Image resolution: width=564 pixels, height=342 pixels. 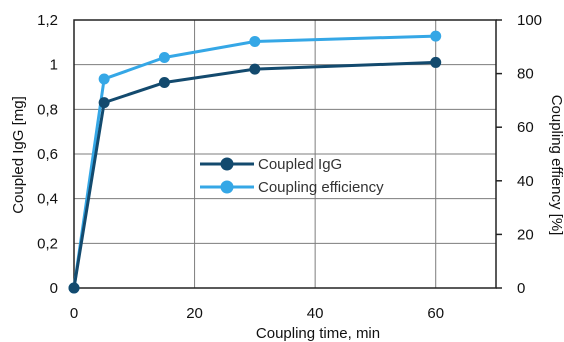 What do you see at coordinates (257, 313) in the screenshot?
I see `x-axis-ticks: 0 20 40 60` at bounding box center [257, 313].